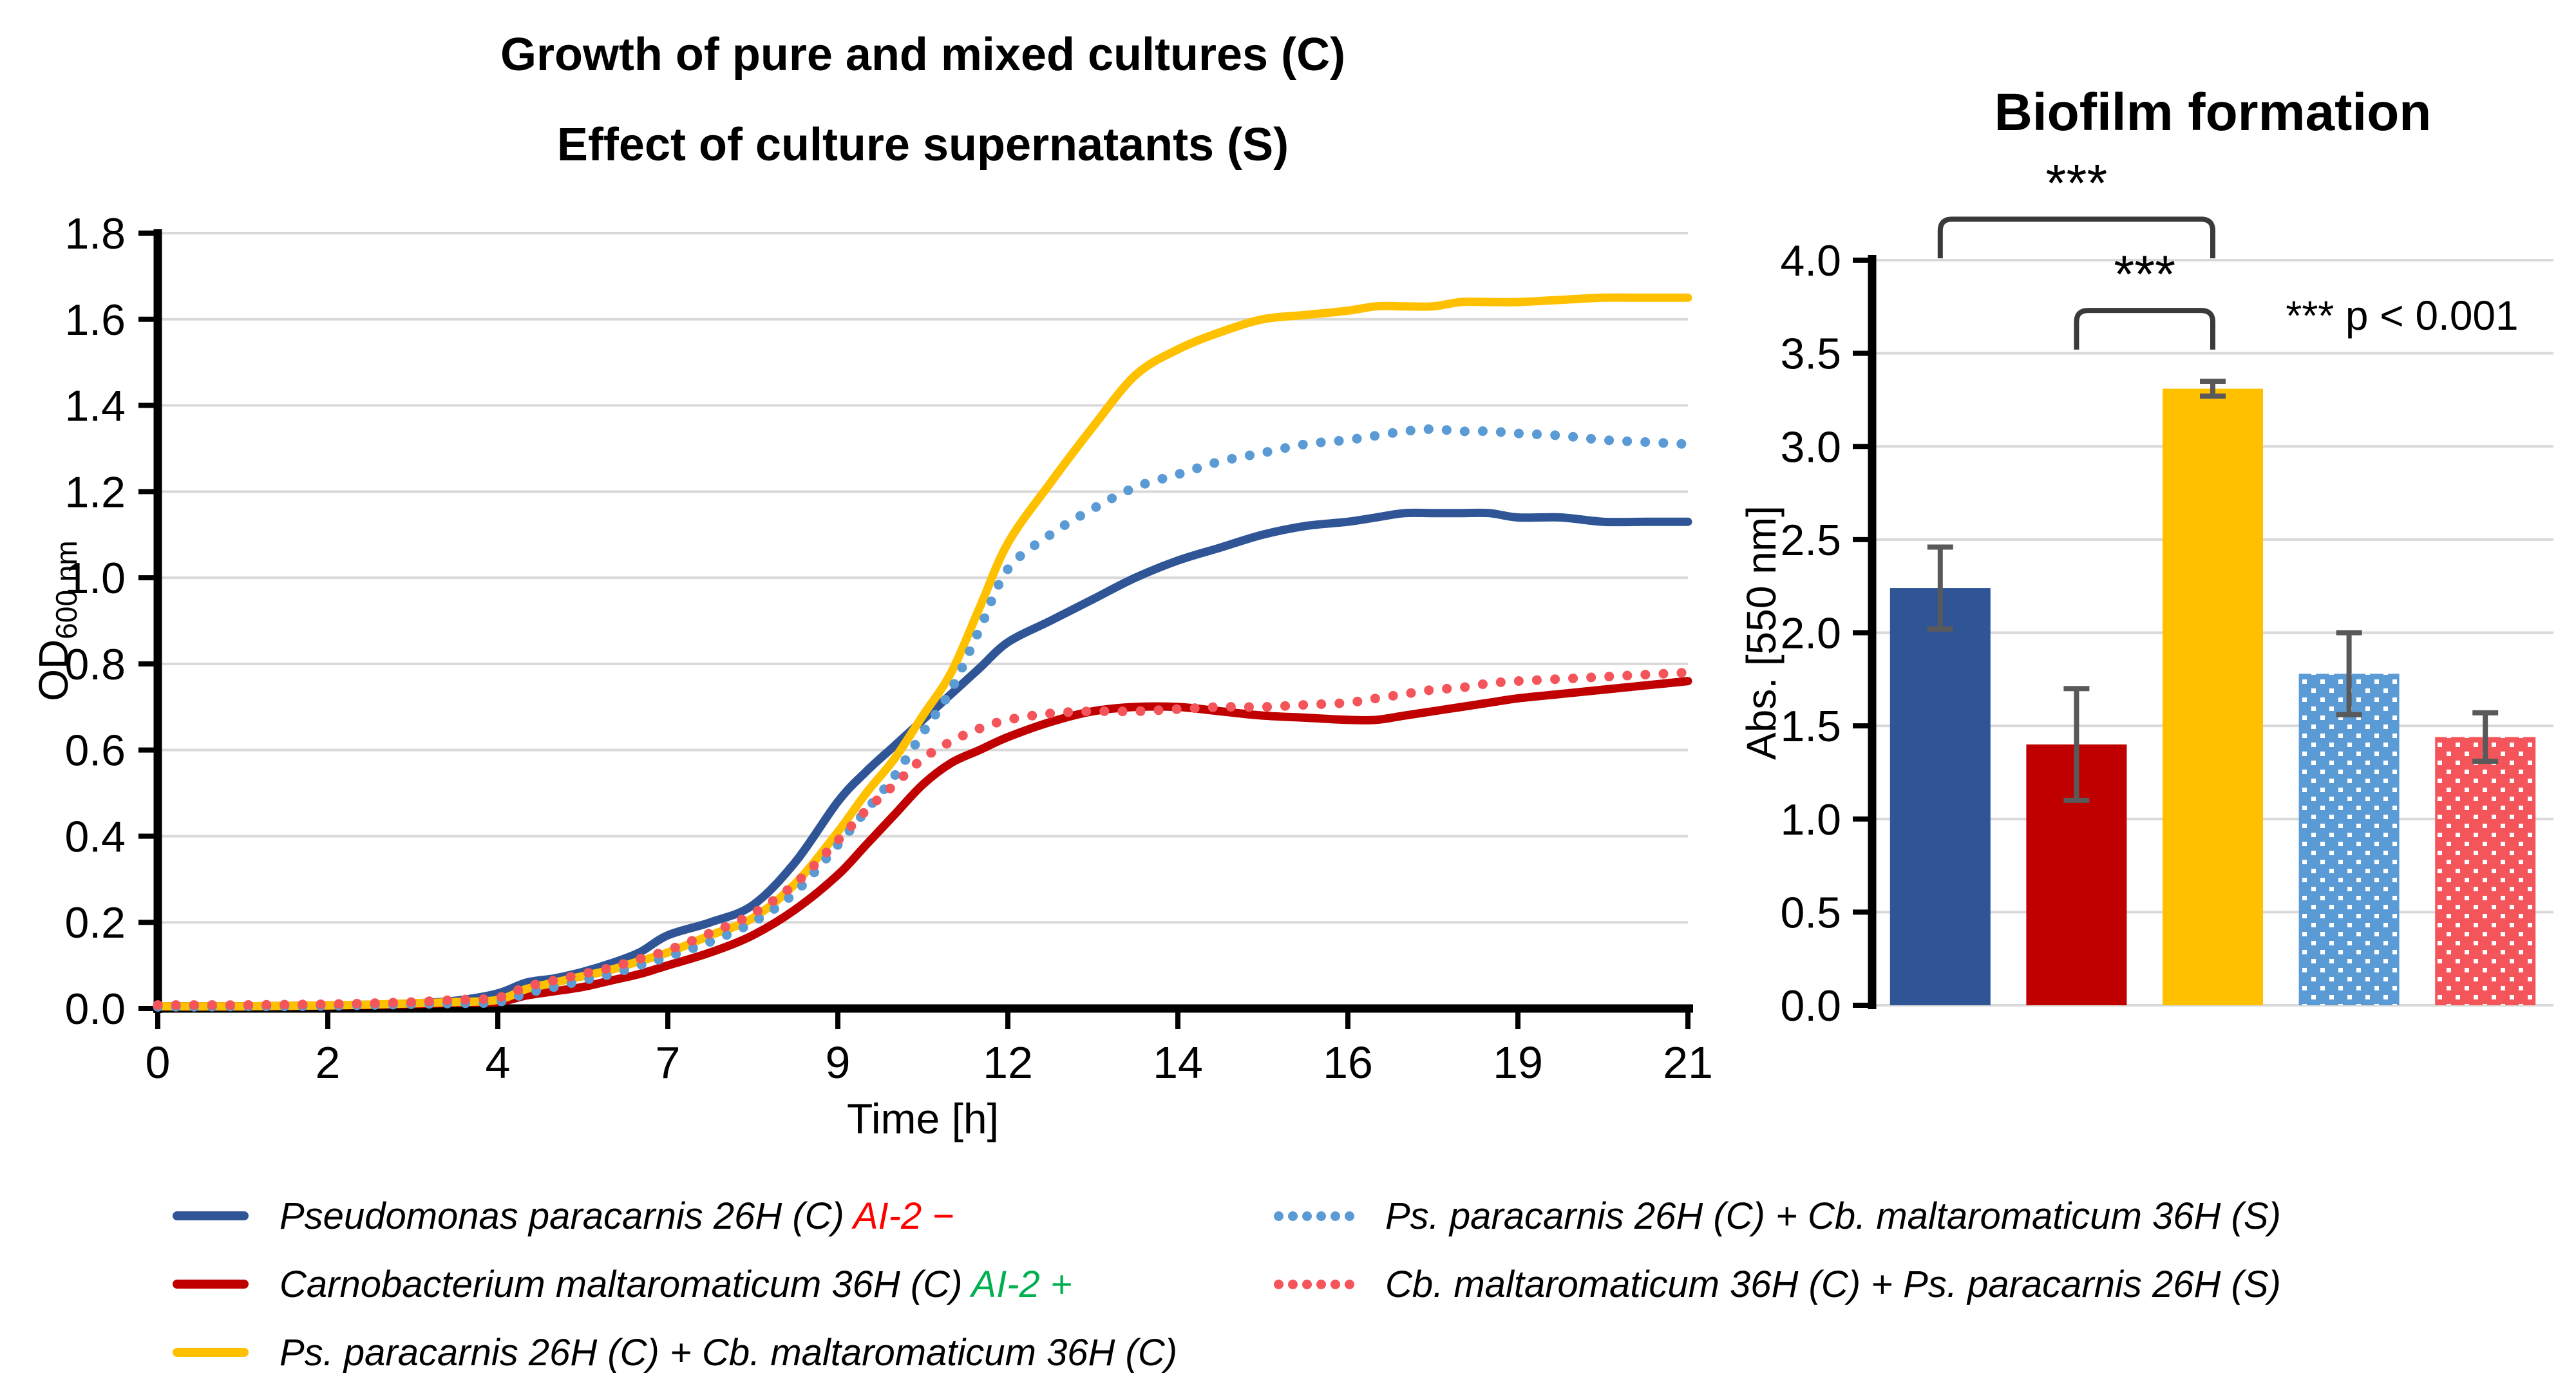 The image size is (2576, 1382). What do you see at coordinates (95, 406) in the screenshot?
I see `y-tick-label: 1.4` at bounding box center [95, 406].